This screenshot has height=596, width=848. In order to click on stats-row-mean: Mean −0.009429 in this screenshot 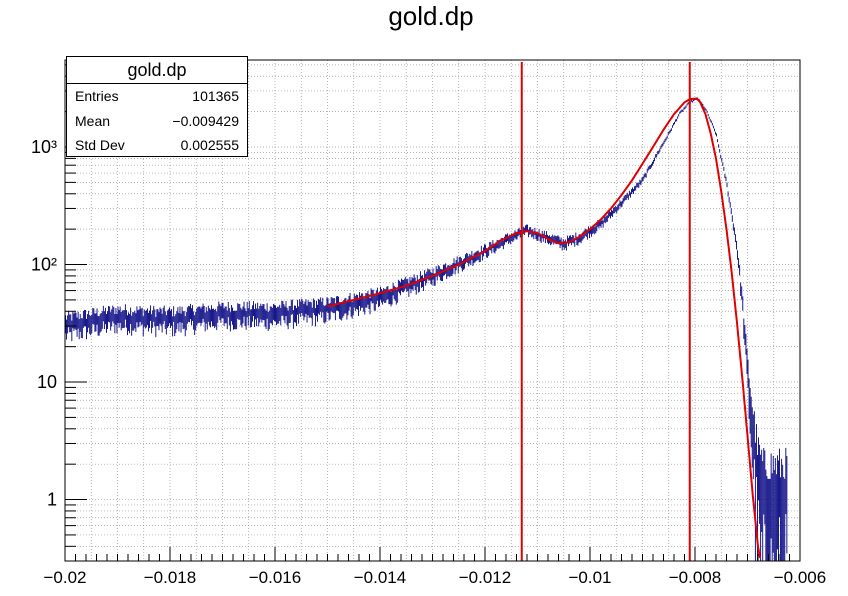, I will do `click(157, 121)`.